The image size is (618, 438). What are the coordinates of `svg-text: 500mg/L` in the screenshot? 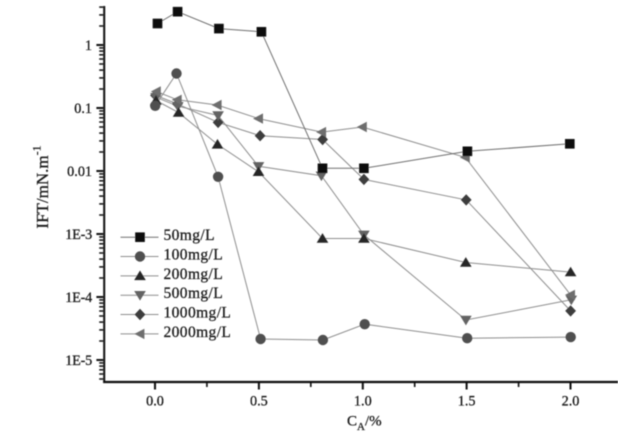 It's located at (194, 293).